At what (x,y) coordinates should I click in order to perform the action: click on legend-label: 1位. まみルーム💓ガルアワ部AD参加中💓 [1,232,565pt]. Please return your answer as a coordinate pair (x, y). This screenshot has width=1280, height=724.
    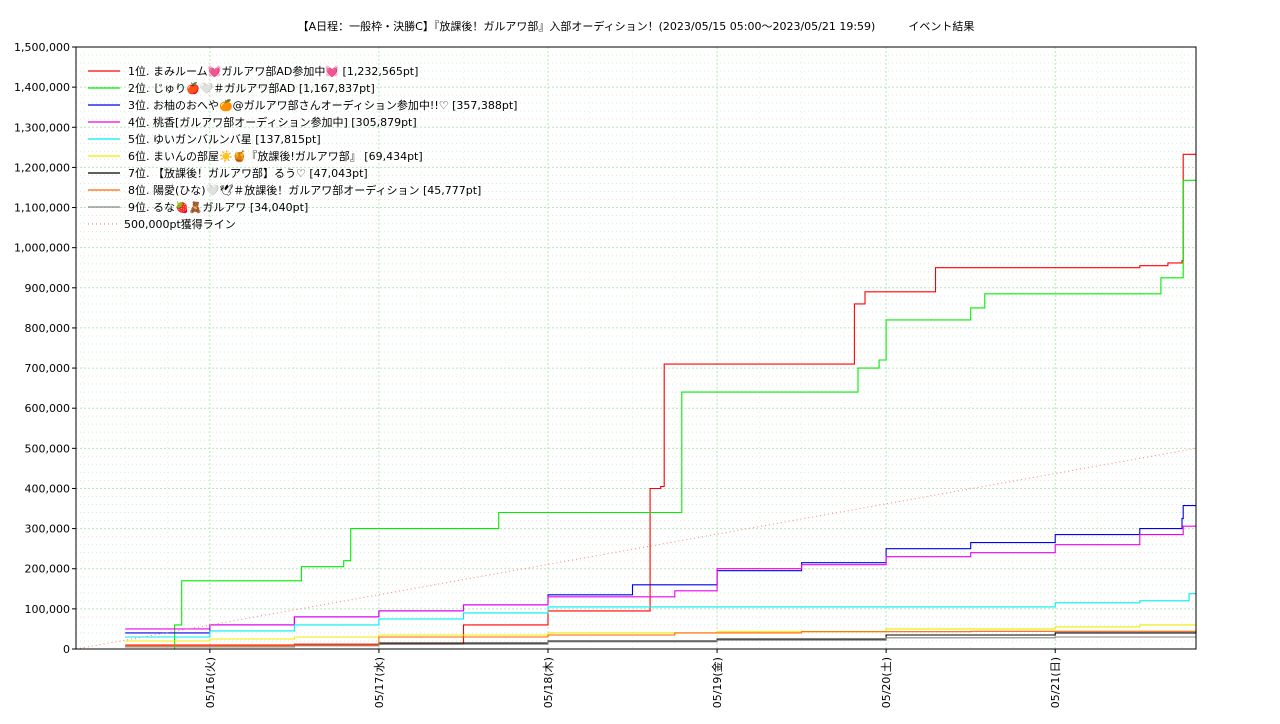
    Looking at the image, I should click on (273, 71).